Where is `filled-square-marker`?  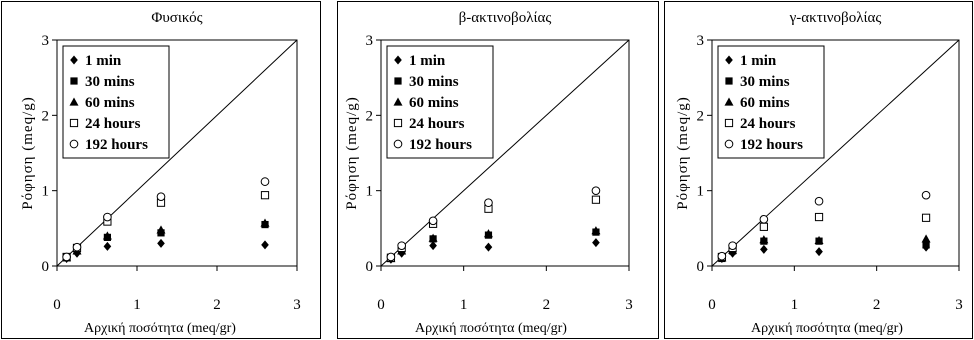 filled-square-marker is located at coordinates (926, 245).